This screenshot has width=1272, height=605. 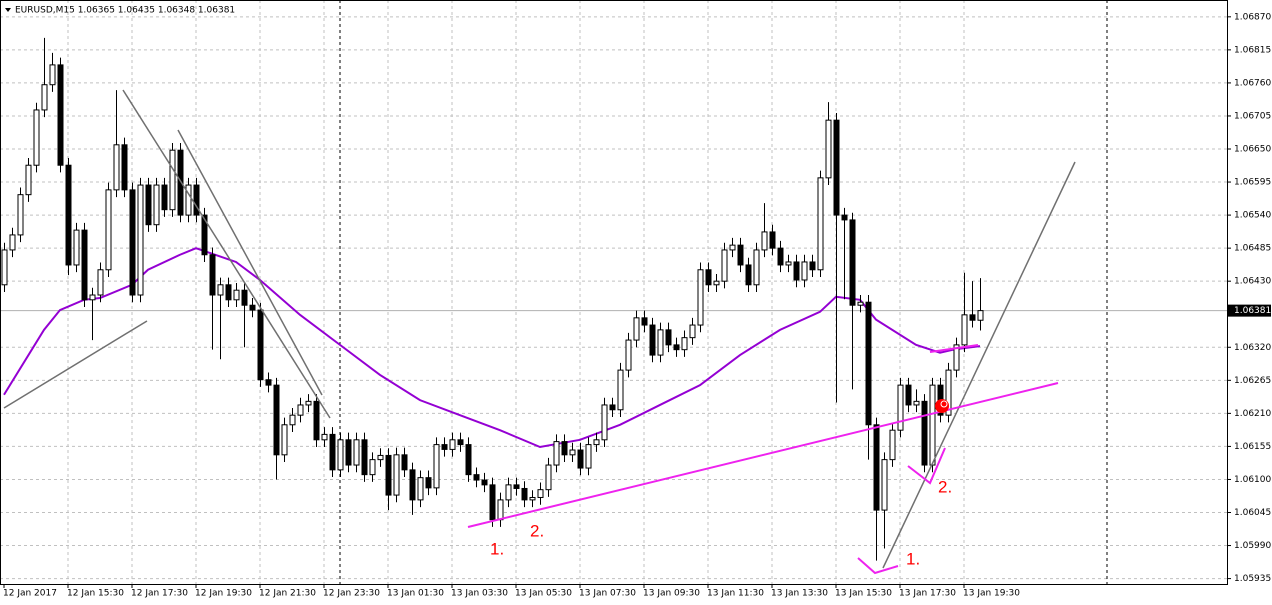 What do you see at coordinates (1252, 17) in the screenshot?
I see `y-tick-label: 1.06870` at bounding box center [1252, 17].